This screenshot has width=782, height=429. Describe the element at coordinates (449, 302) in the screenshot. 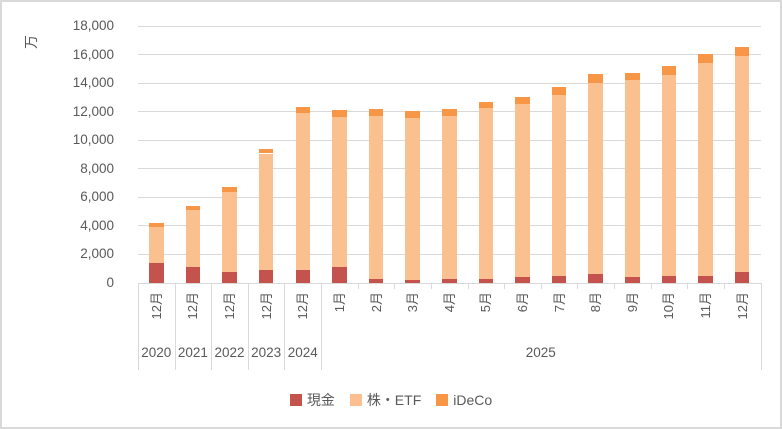

I see `x-axis-category-label: 4月` at that location.